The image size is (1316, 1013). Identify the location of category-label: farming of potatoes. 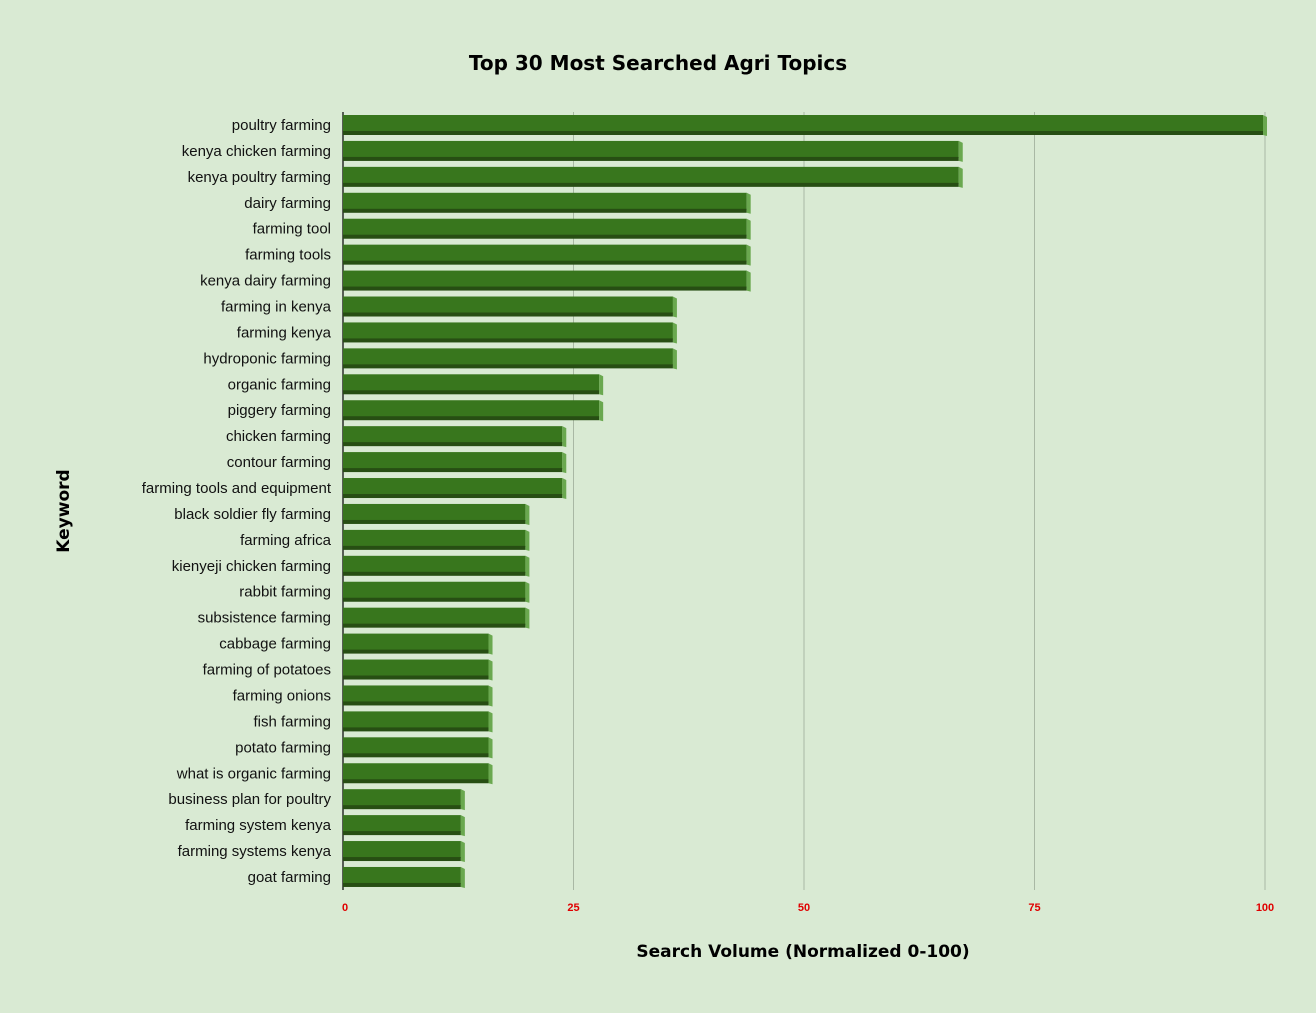
(267, 670).